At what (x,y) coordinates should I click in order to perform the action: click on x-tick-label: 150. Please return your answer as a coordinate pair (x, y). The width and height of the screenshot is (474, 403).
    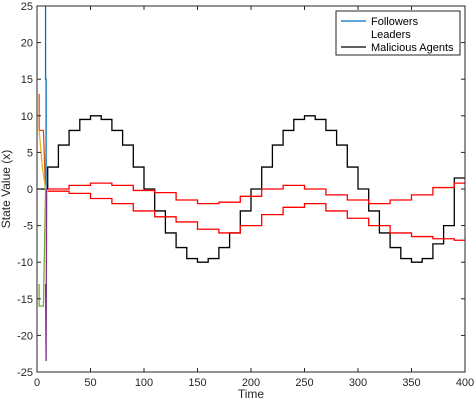
    Looking at the image, I should click on (197, 383).